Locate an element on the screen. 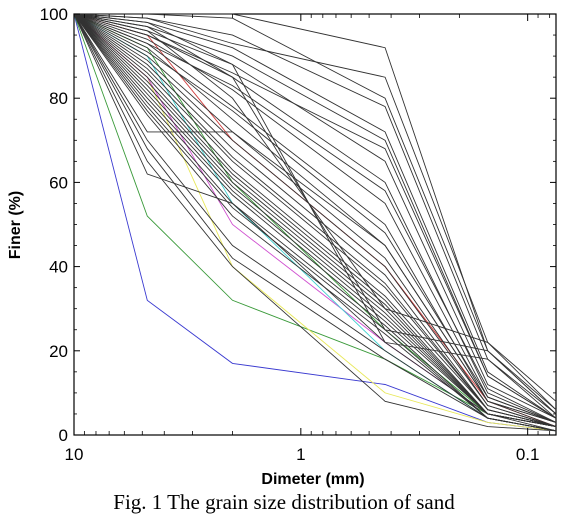 The width and height of the screenshot is (568, 522). y-tick-label-40: 40 is located at coordinates (58, 267).